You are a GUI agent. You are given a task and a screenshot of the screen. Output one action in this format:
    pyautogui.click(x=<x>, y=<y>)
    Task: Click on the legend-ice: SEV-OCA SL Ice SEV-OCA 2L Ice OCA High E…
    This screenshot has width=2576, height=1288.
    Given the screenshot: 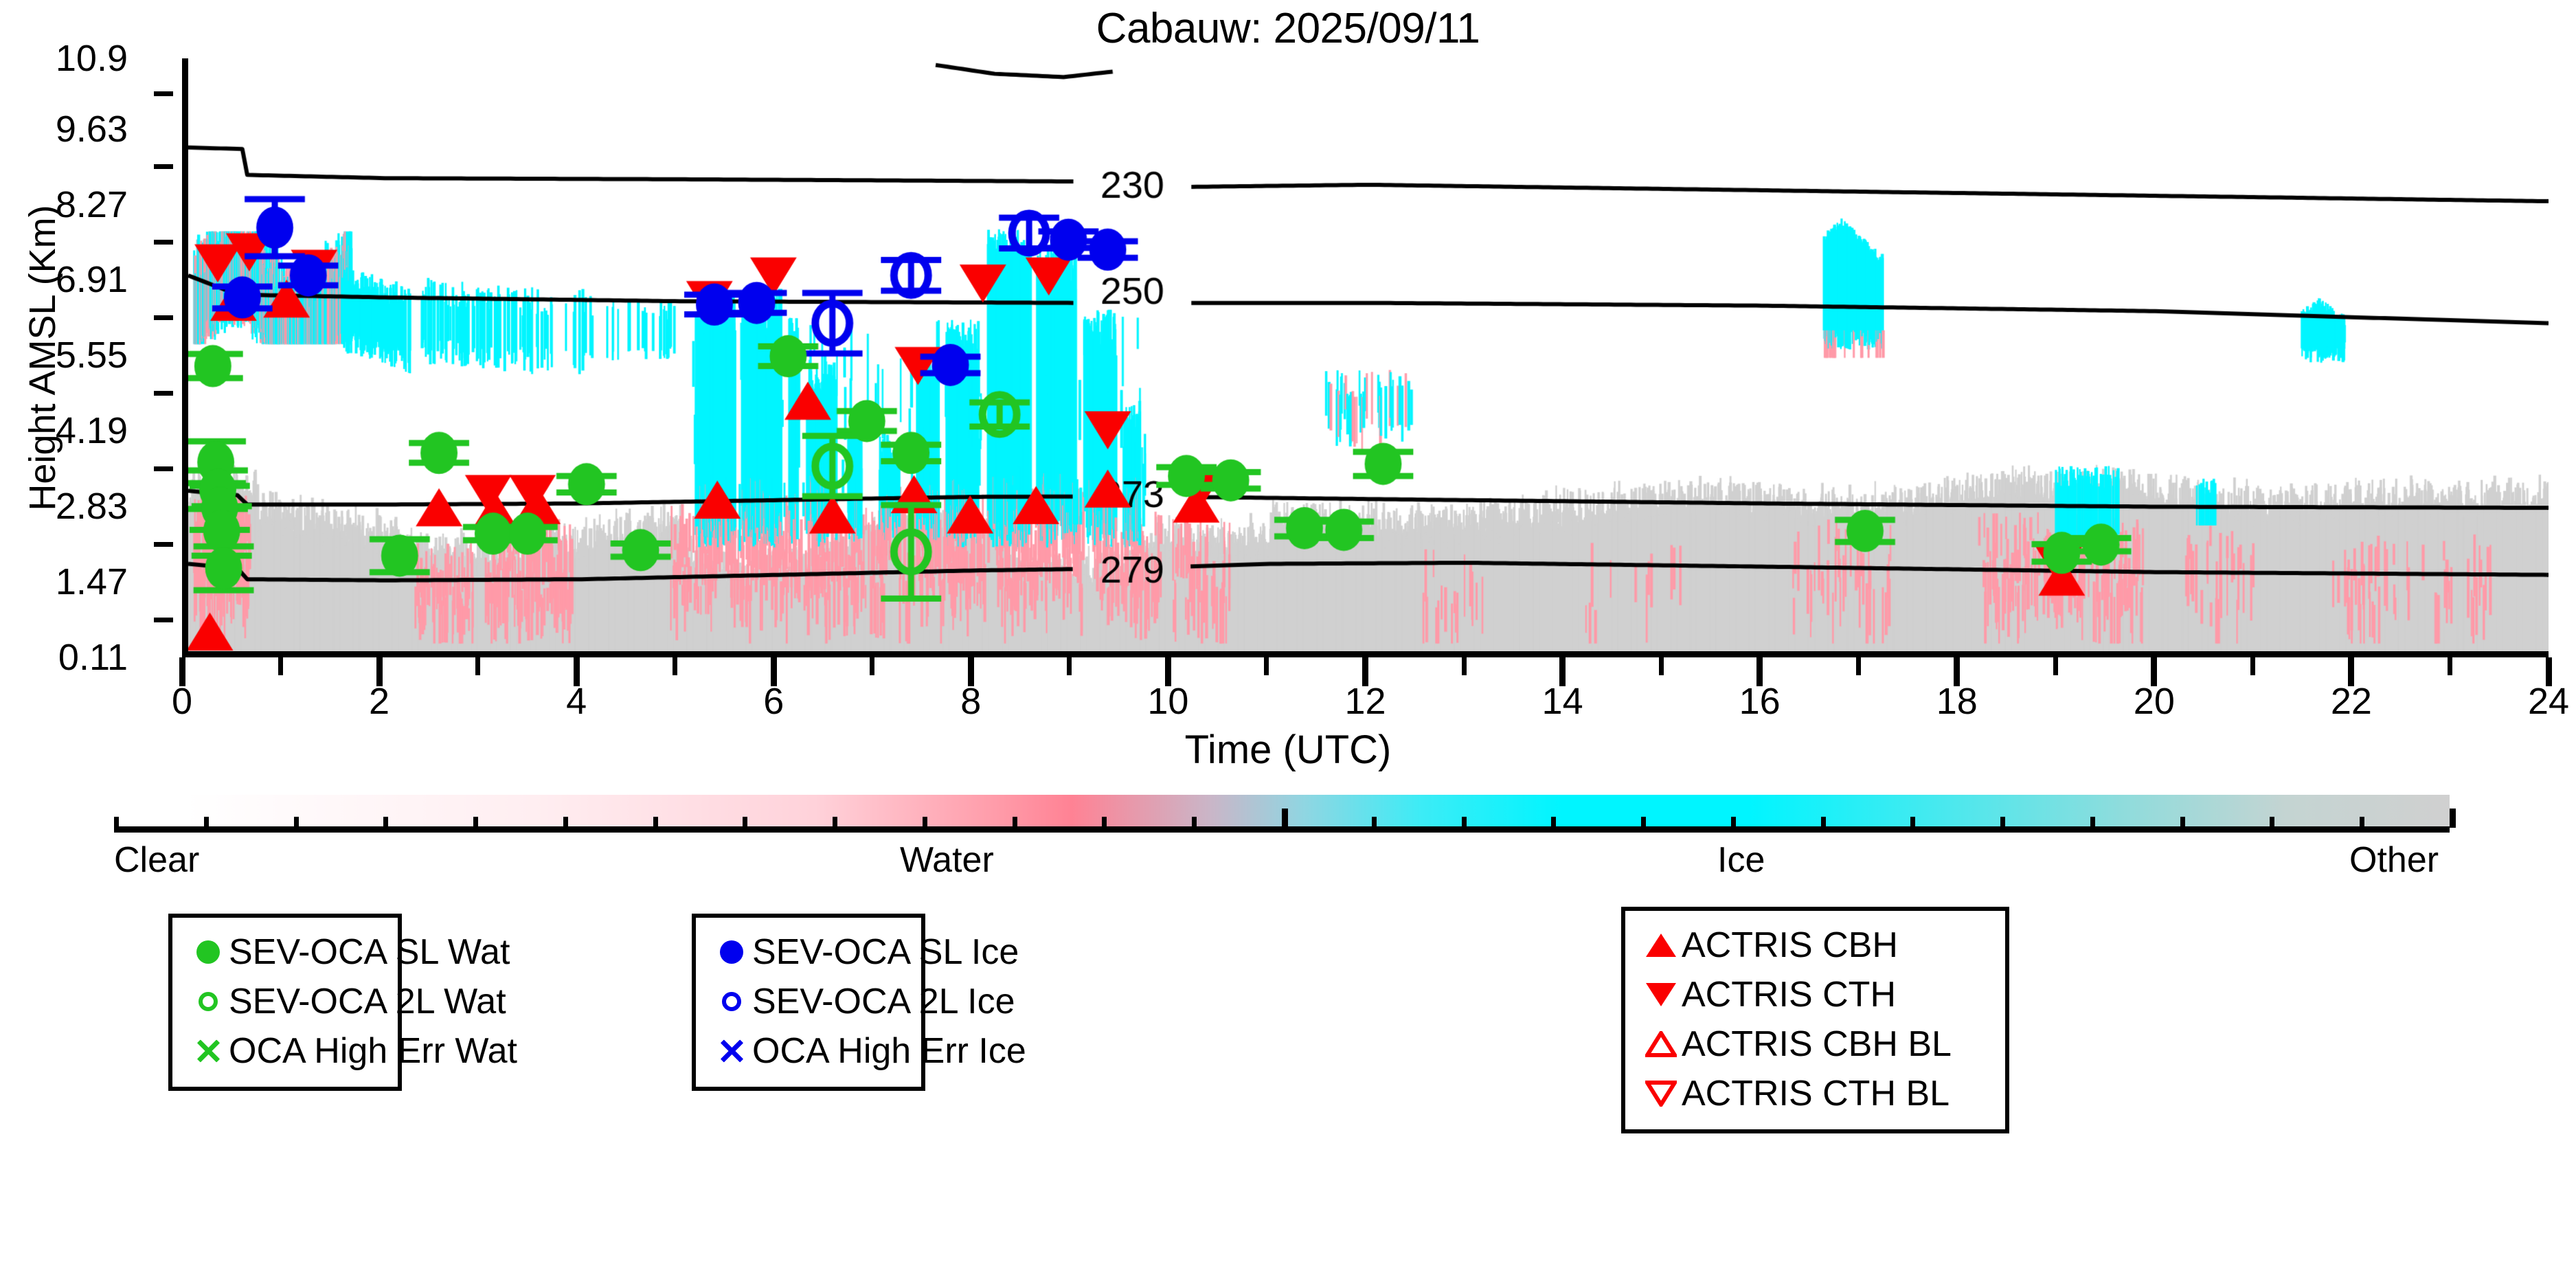 What is the action you would take?
    pyautogui.click(x=859, y=1002)
    